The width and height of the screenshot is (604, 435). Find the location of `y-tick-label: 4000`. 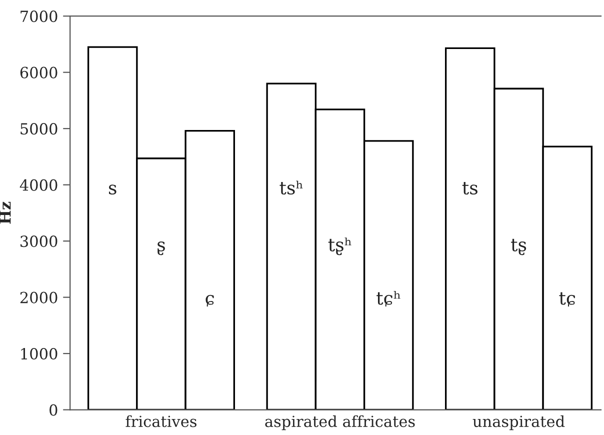

y-tick-label: 4000 is located at coordinates (39, 185).